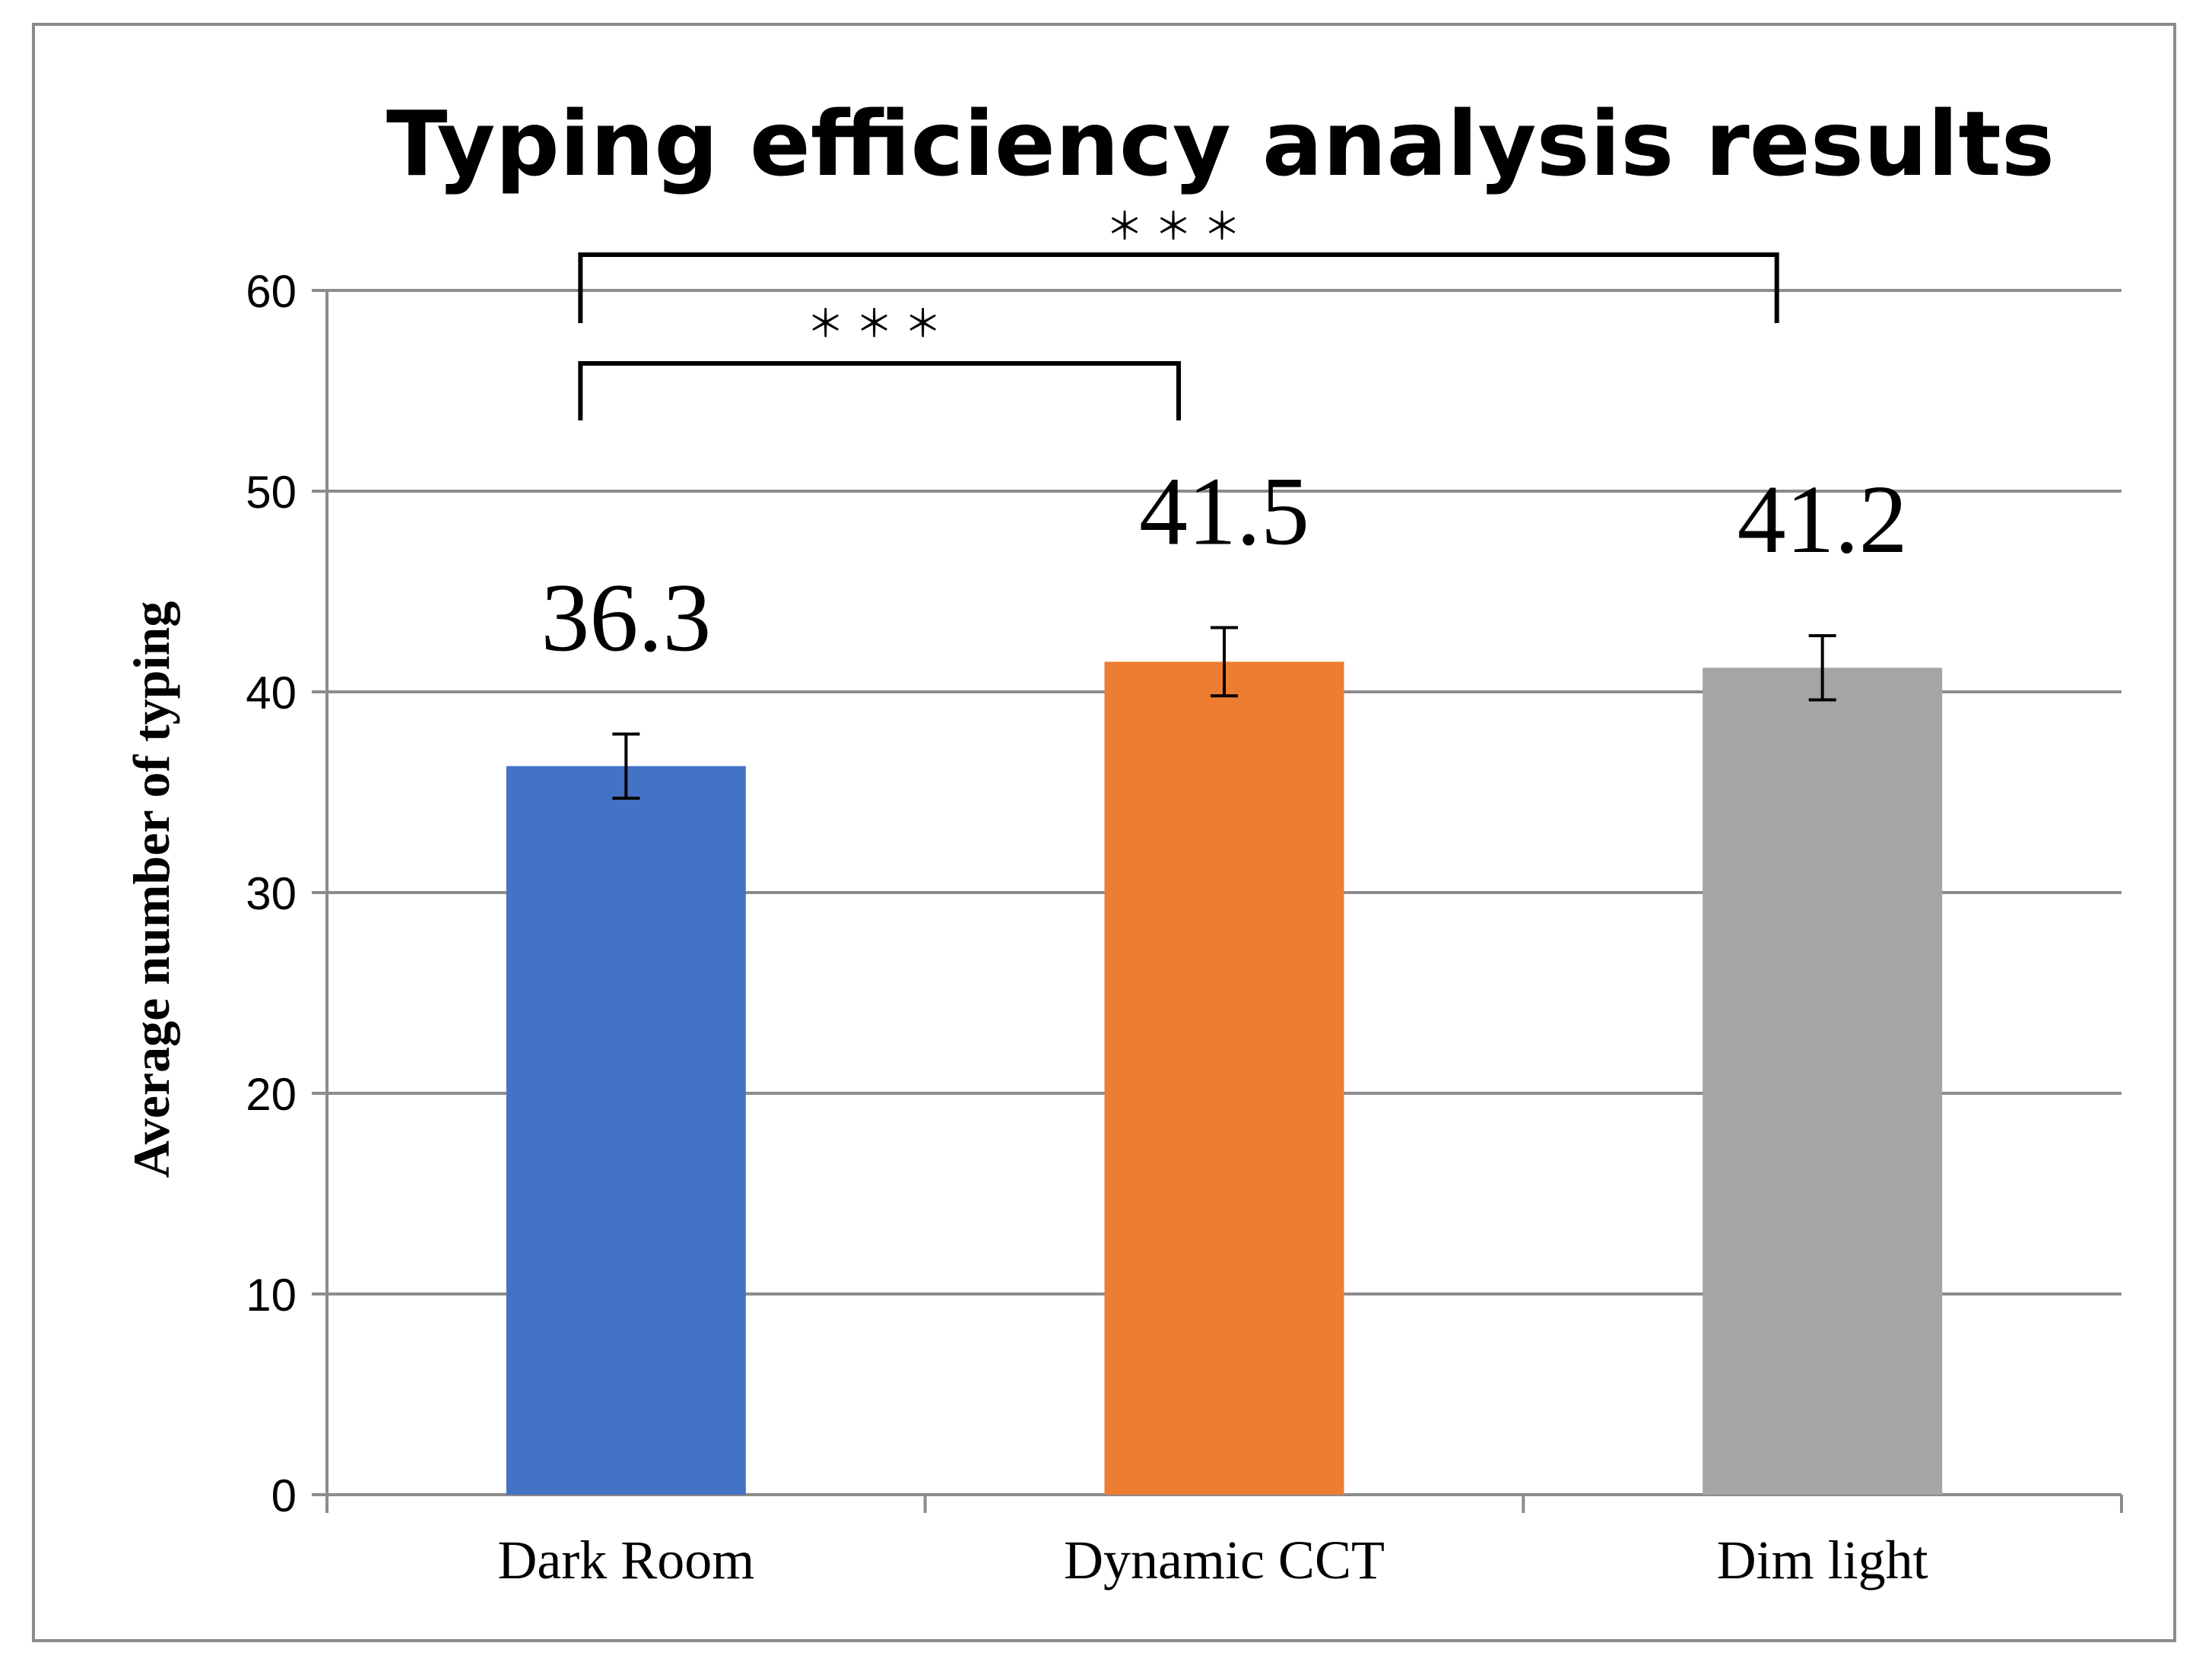  What do you see at coordinates (1822, 1560) in the screenshot?
I see `x-category-label: Dim light` at bounding box center [1822, 1560].